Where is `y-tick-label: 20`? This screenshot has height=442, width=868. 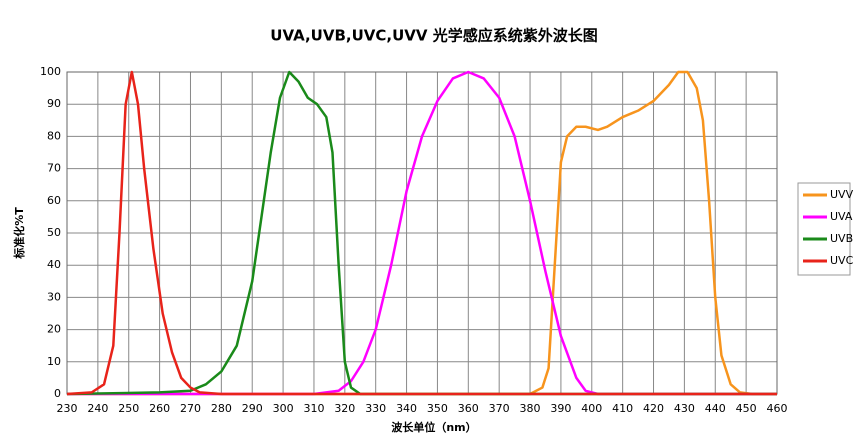 y-tick-label: 20 is located at coordinates (54, 329).